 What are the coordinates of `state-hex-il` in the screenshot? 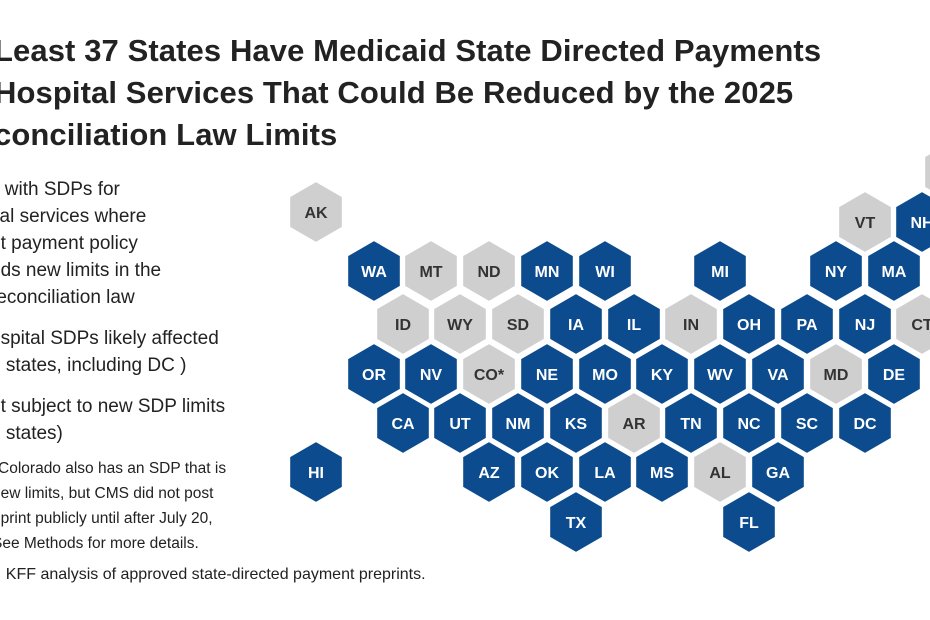 It's located at (634, 324).